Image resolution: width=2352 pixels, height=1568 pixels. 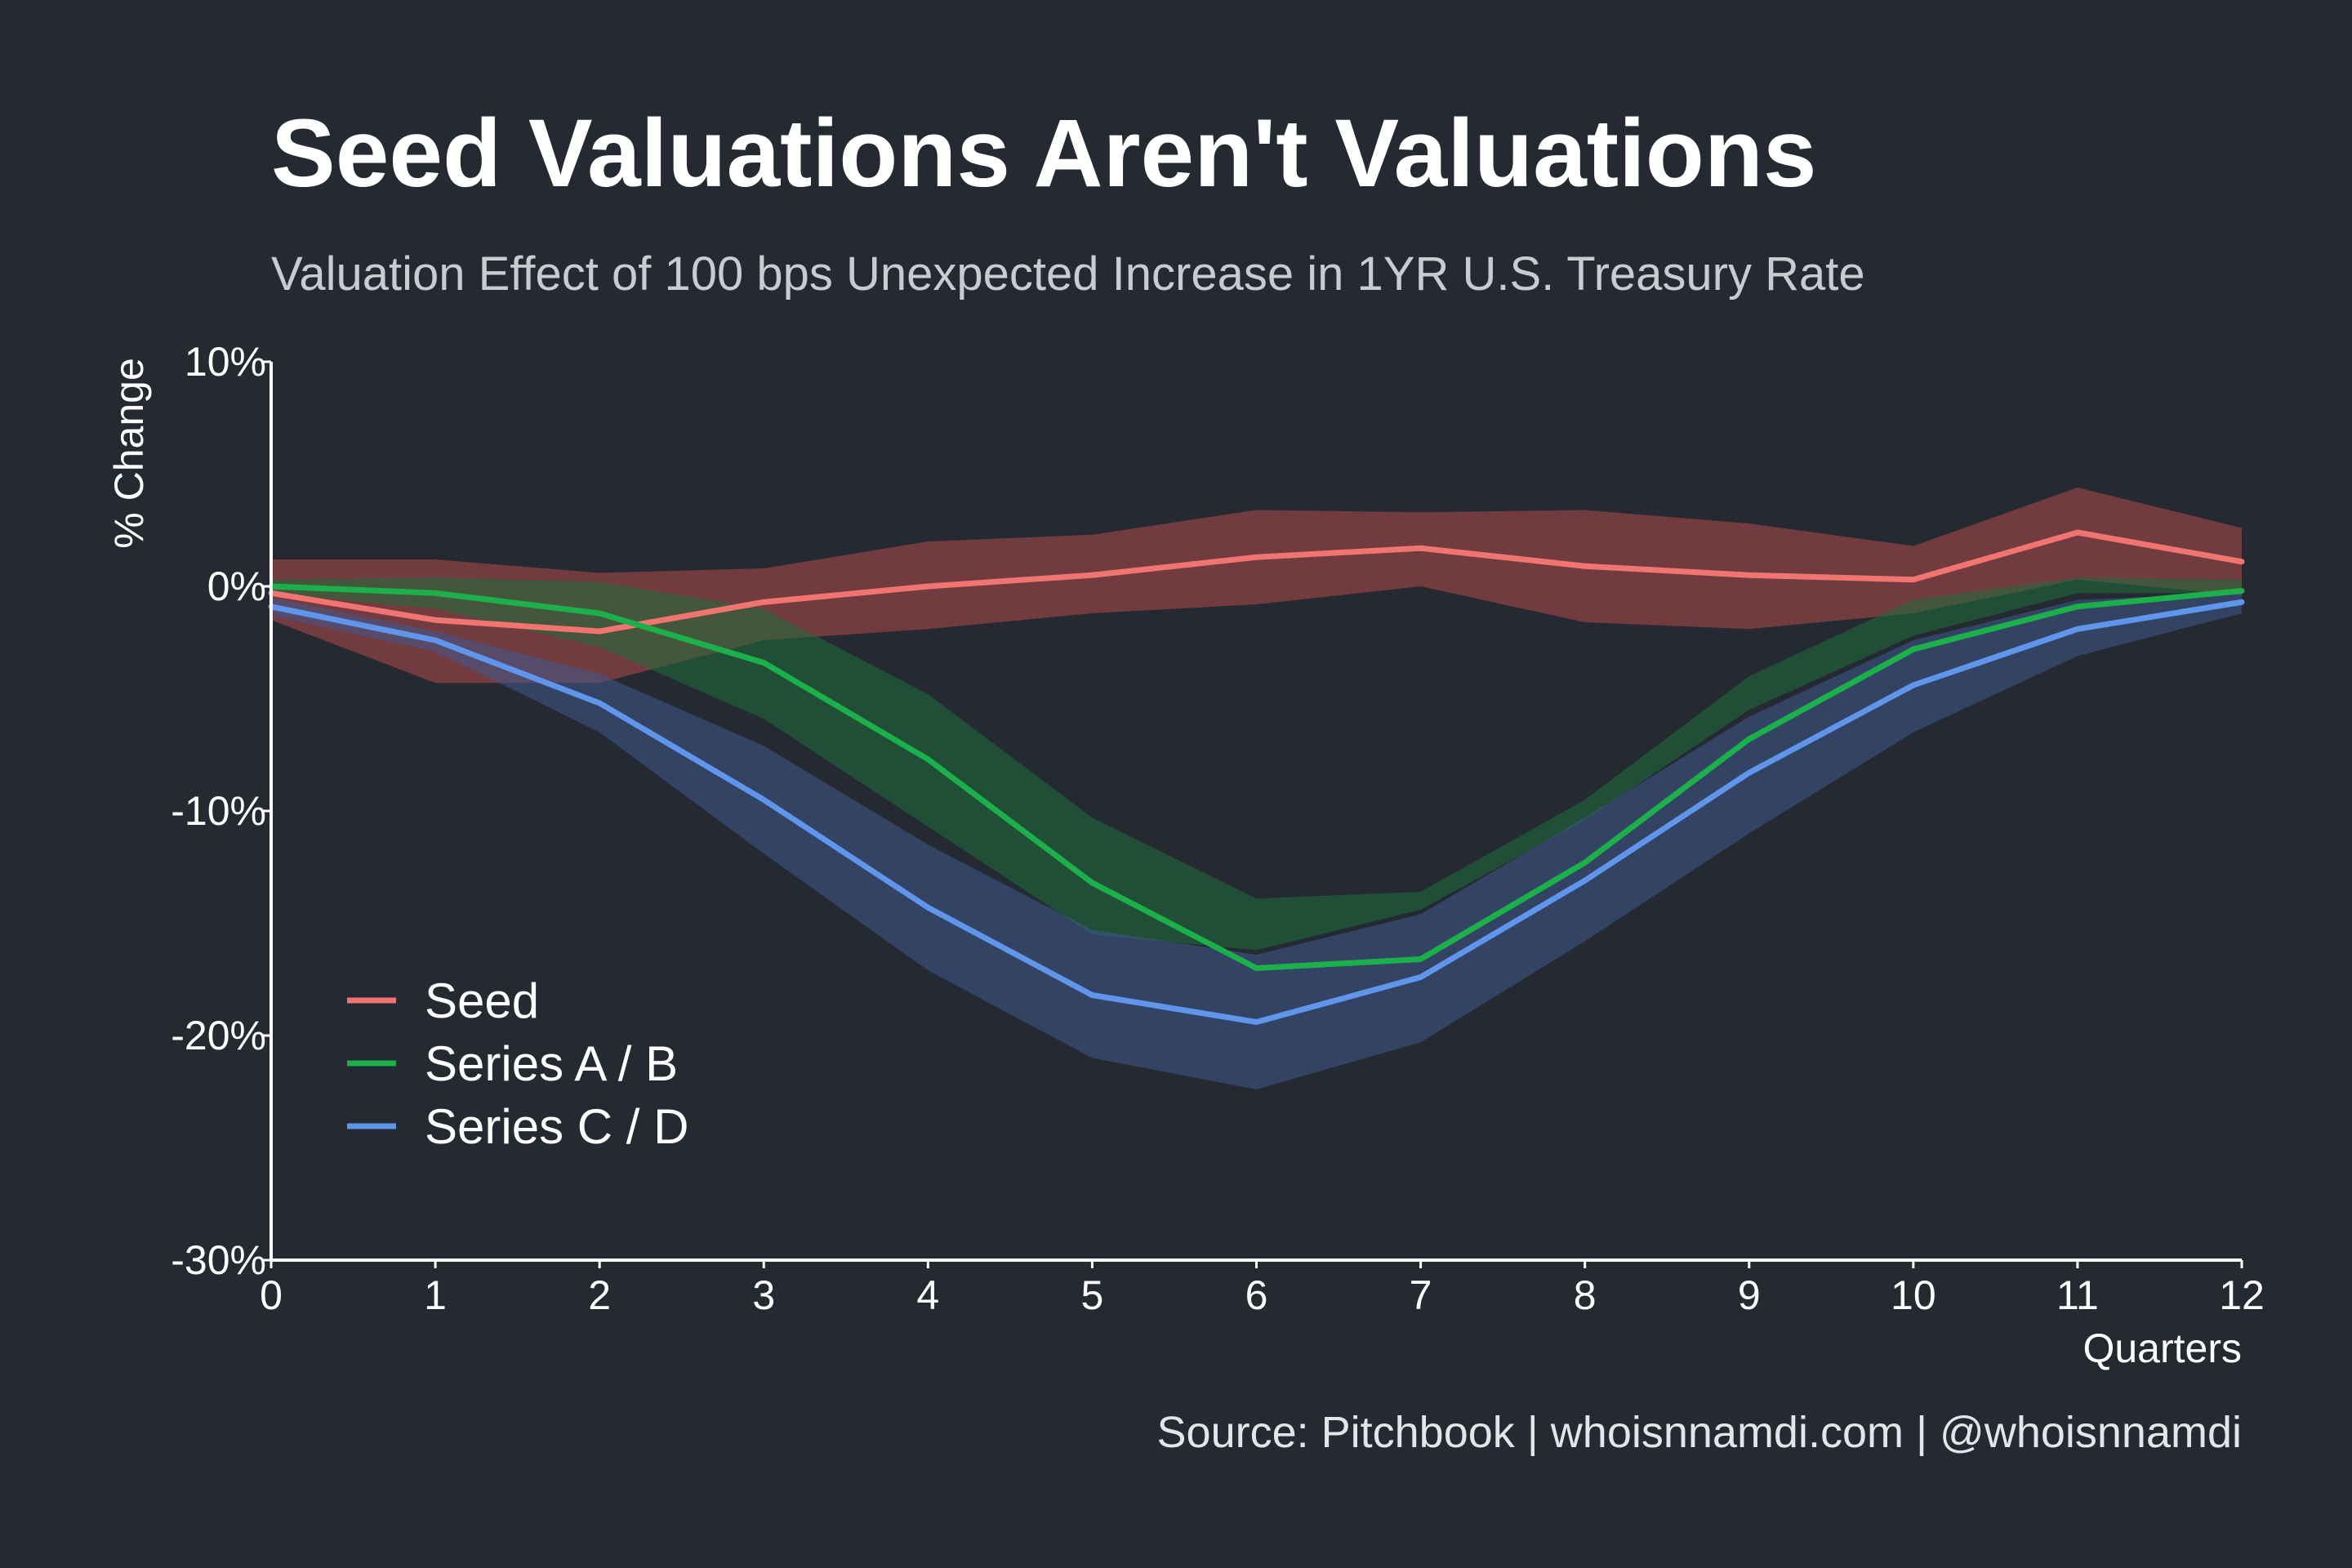 I want to click on x-tick-label: 5, so click(x=1092, y=1295).